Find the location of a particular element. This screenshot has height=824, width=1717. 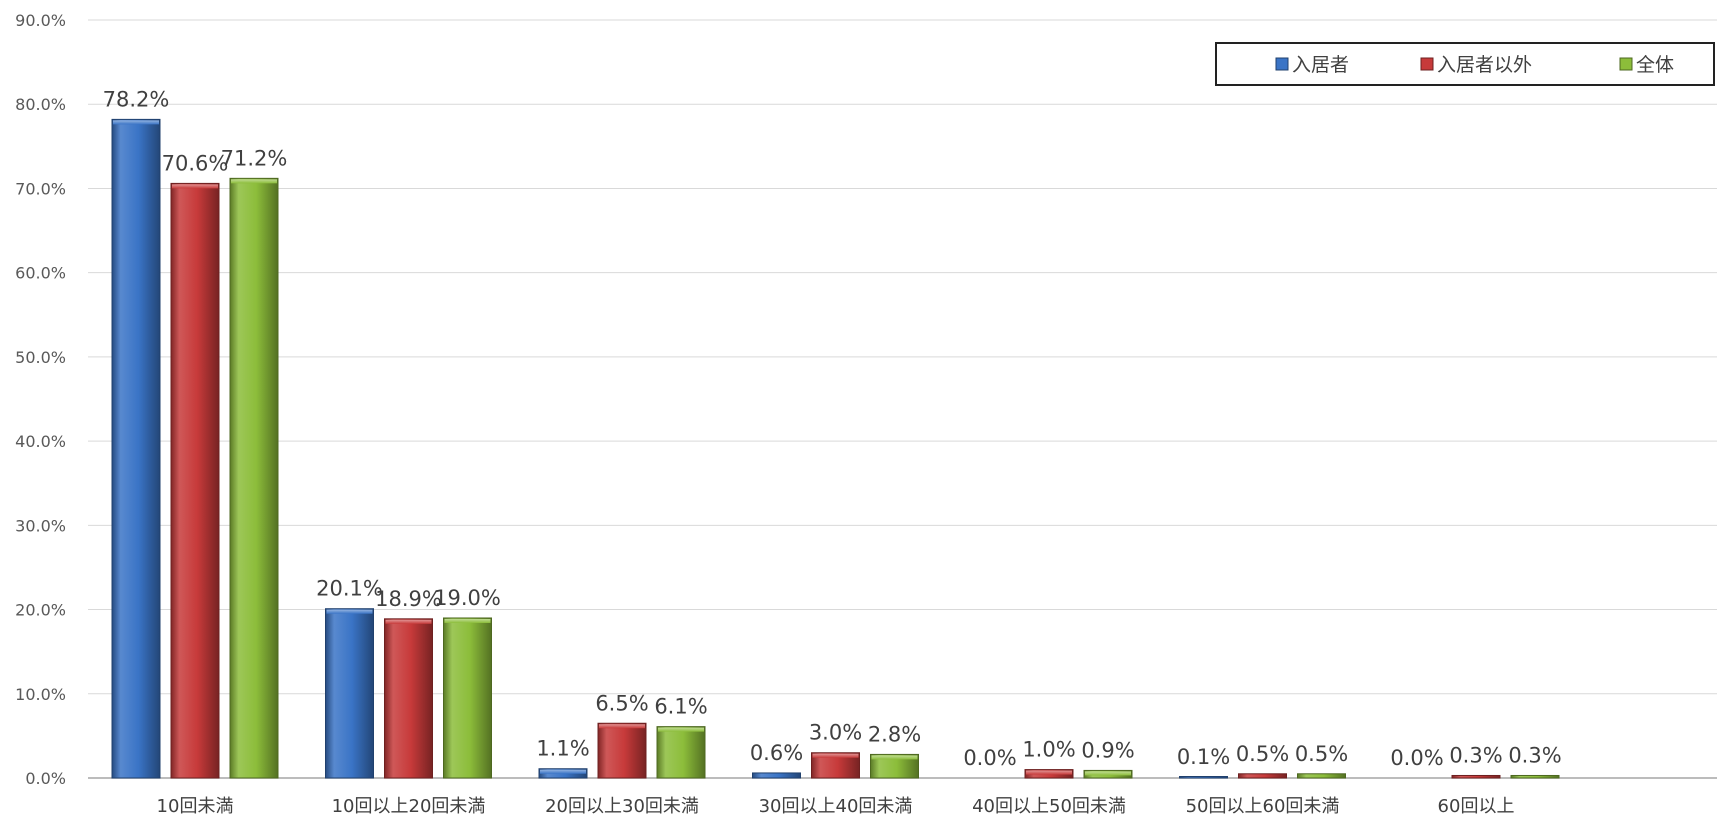

y-tick-label: 40.0% is located at coordinates (40, 441).